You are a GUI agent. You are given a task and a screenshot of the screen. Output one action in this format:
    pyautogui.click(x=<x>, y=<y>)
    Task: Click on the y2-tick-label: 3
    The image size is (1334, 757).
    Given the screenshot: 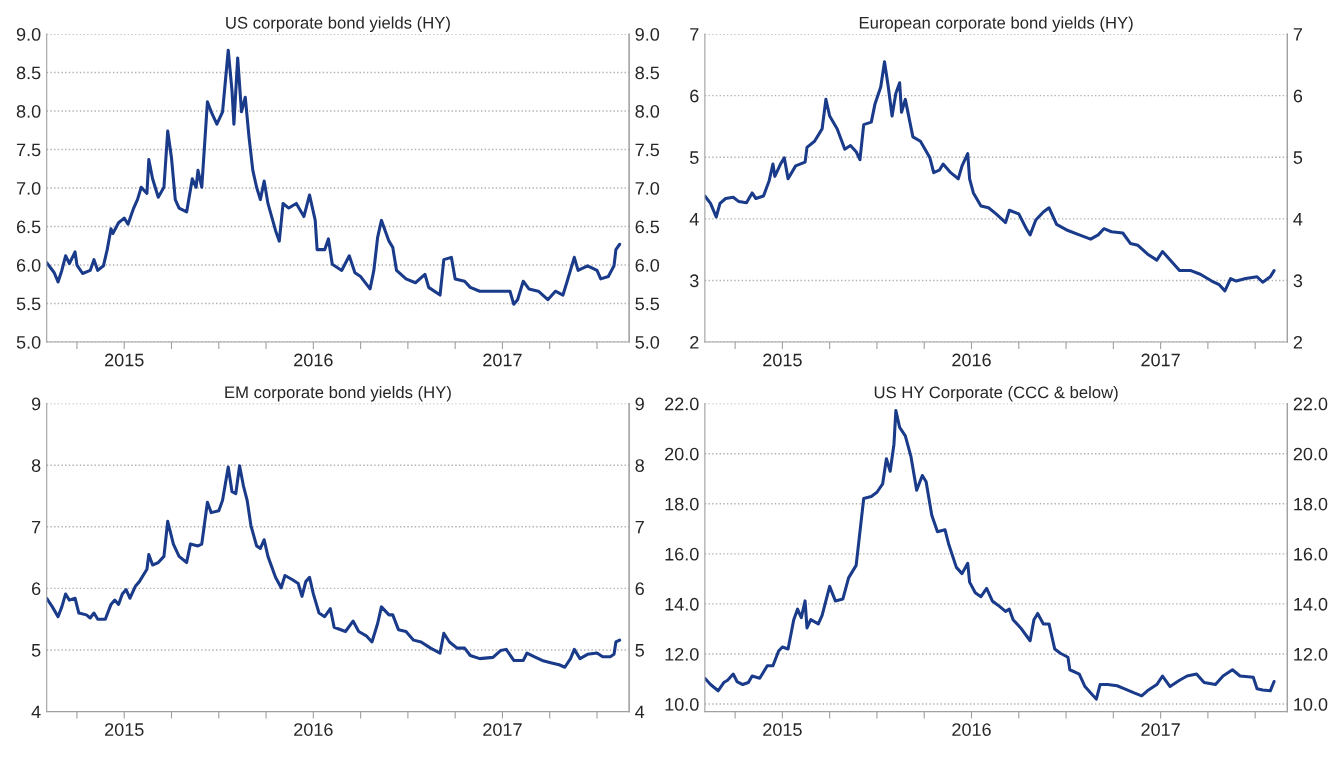 What is the action you would take?
    pyautogui.click(x=1298, y=281)
    